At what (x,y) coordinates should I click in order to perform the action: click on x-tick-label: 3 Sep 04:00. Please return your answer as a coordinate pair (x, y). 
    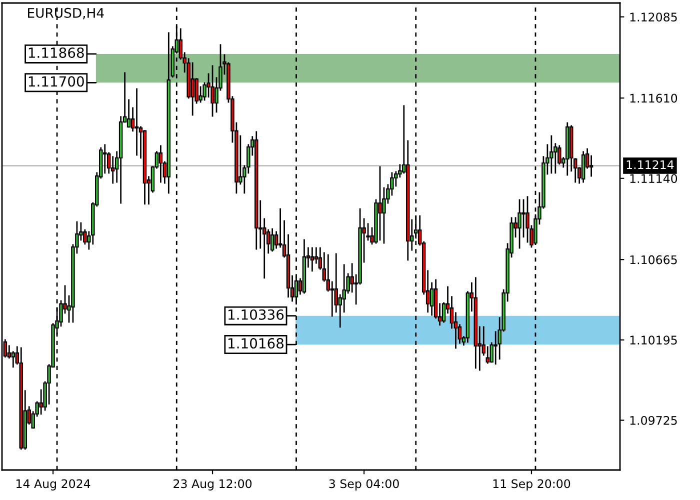
    Looking at the image, I should click on (364, 484).